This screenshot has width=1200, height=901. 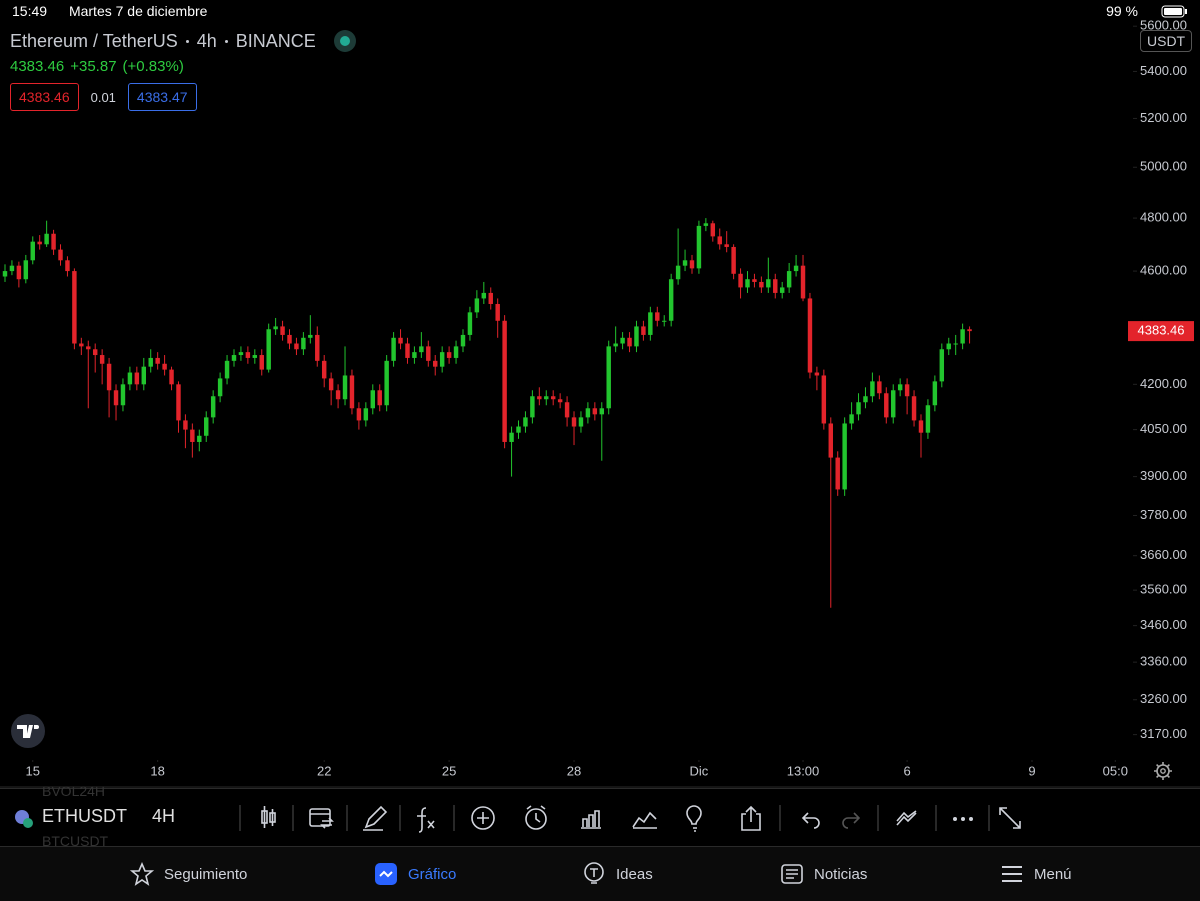 What do you see at coordinates (1174, 11) in the screenshot?
I see `status-icons` at bounding box center [1174, 11].